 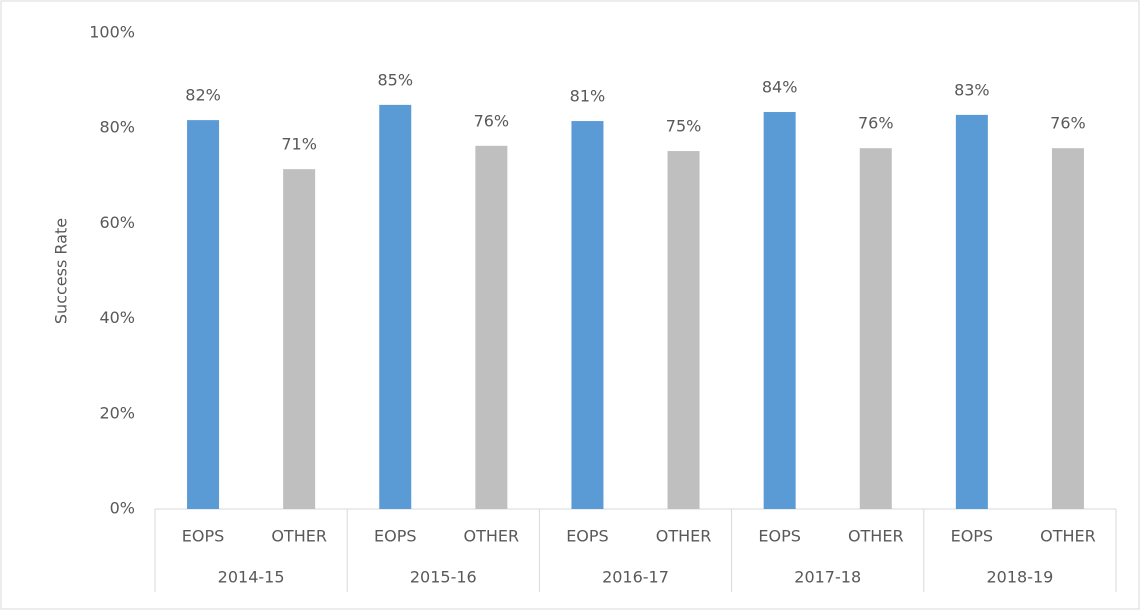 I want to click on group-label: 2017-18, so click(x=827, y=577).